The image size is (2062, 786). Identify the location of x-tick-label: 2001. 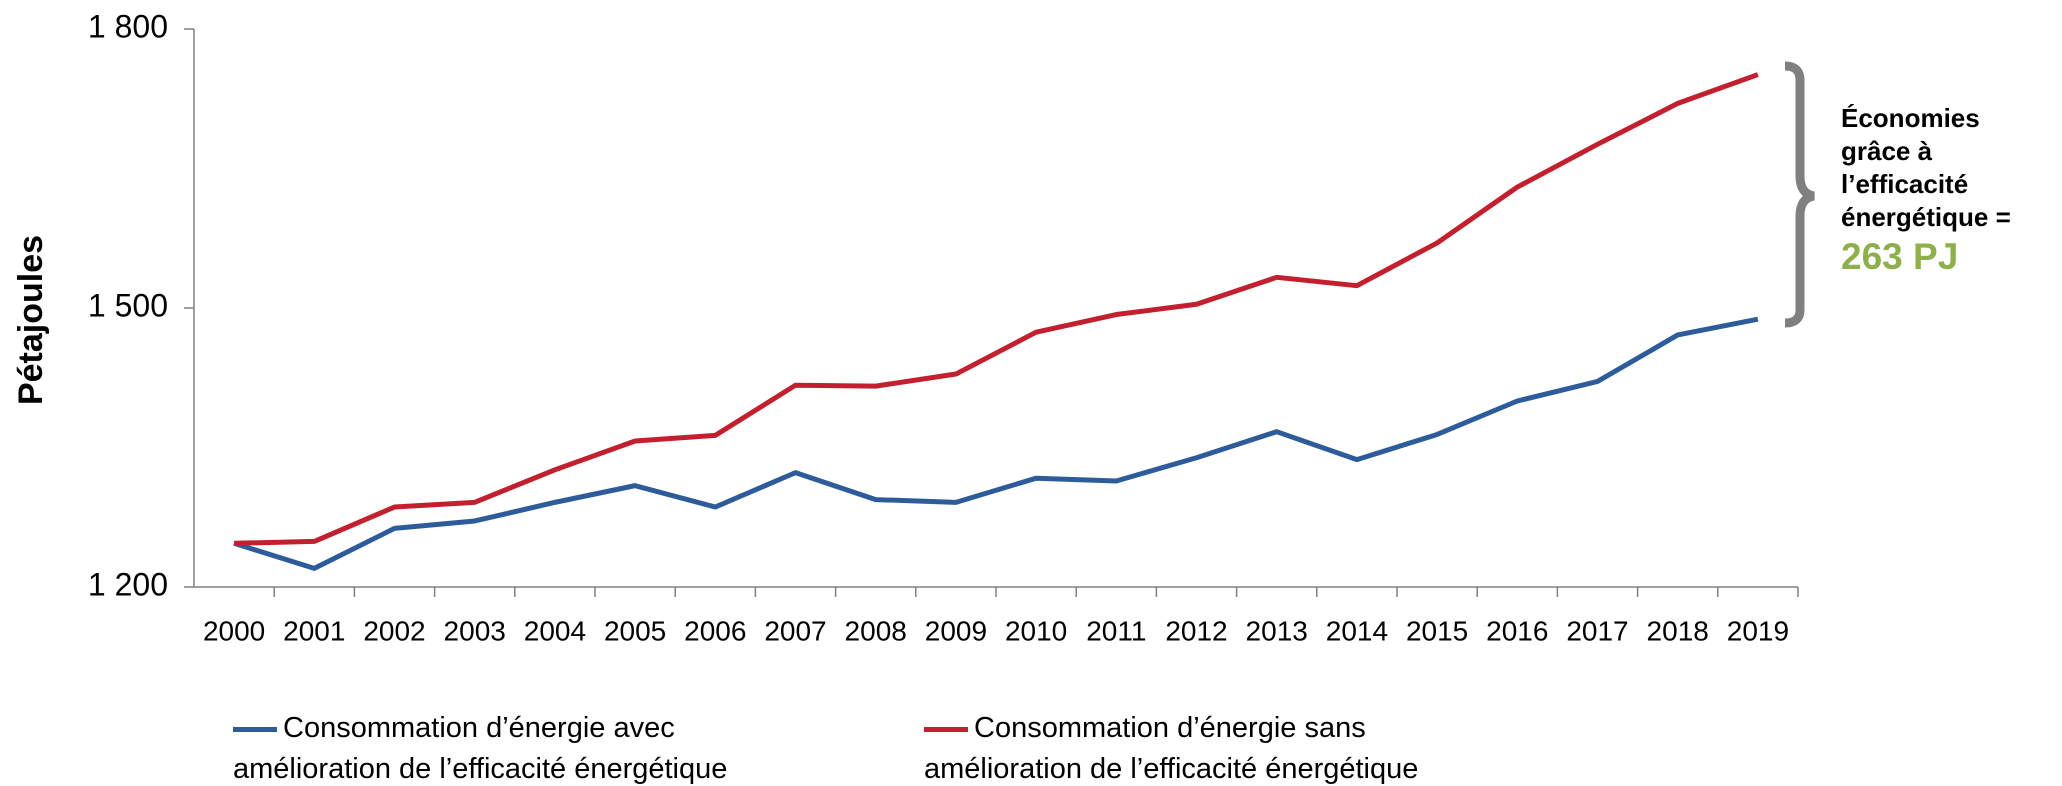
(314, 630).